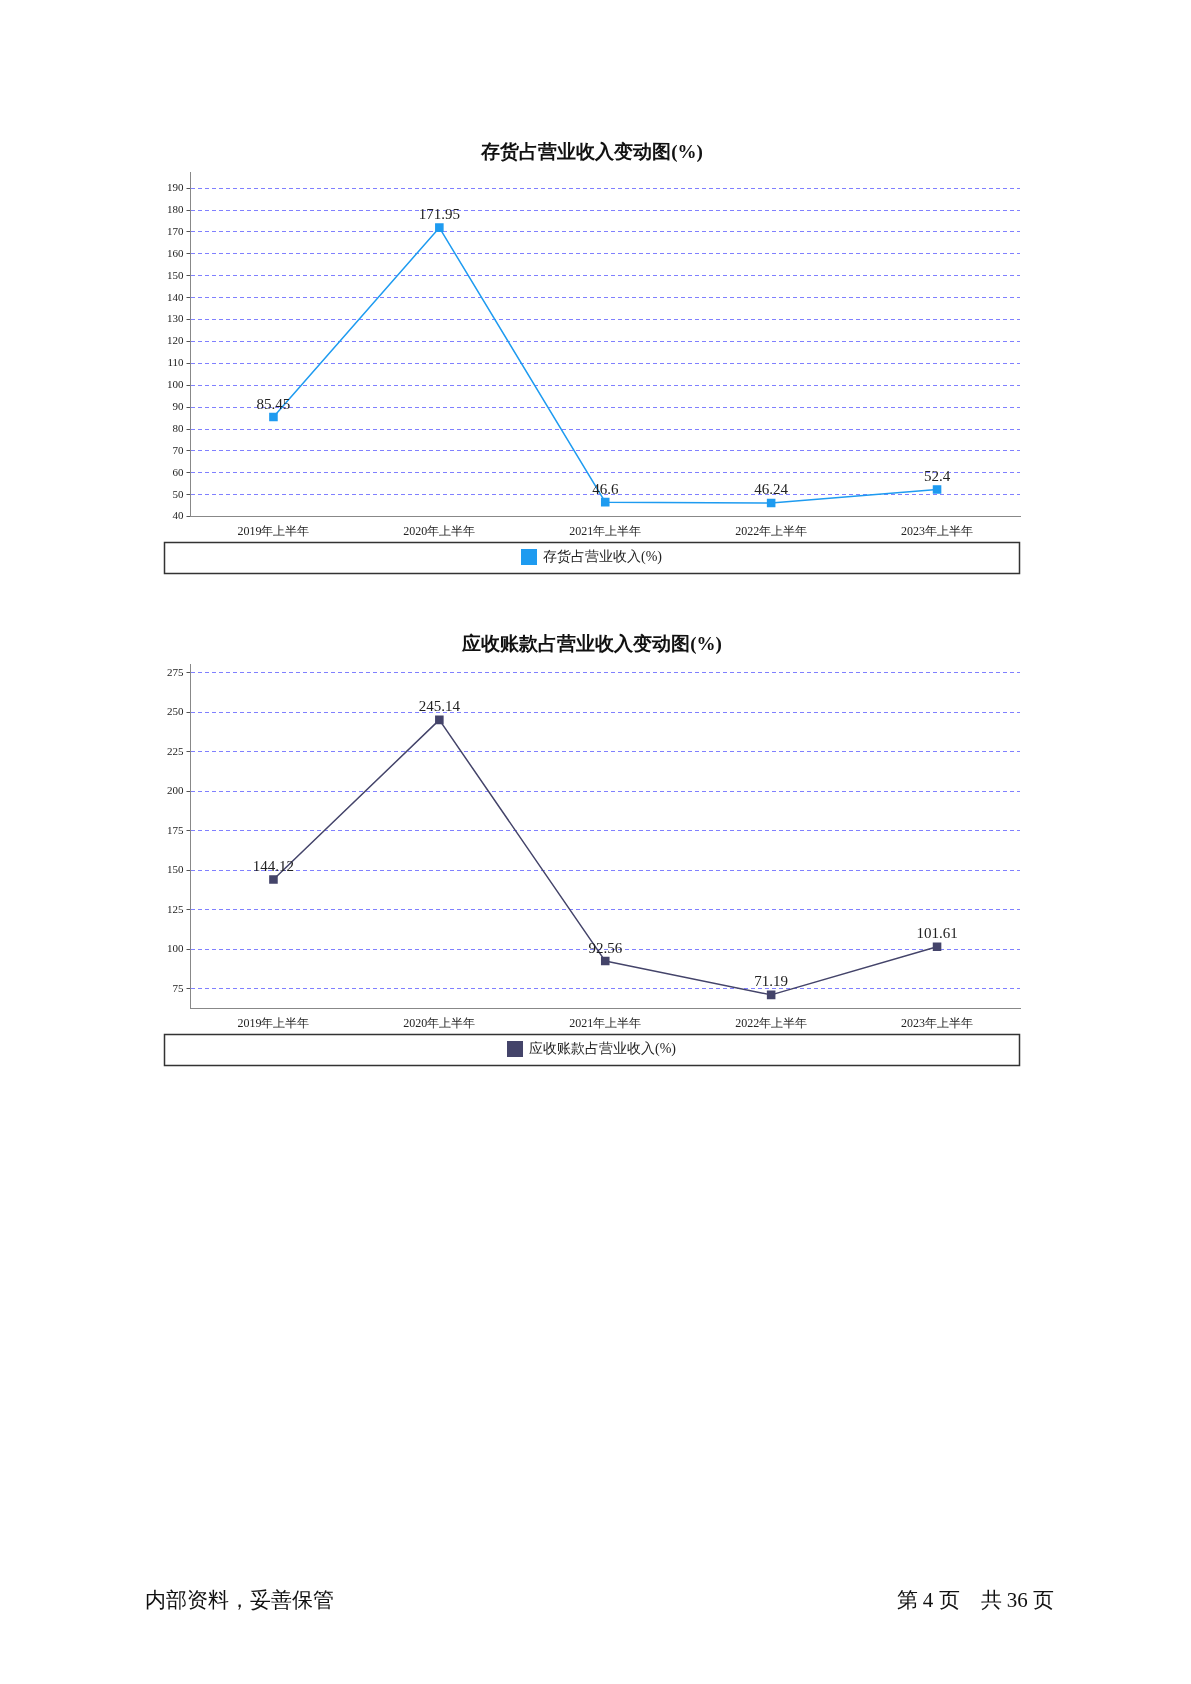  I want to click on y-tick-label: 190, so click(175, 187).